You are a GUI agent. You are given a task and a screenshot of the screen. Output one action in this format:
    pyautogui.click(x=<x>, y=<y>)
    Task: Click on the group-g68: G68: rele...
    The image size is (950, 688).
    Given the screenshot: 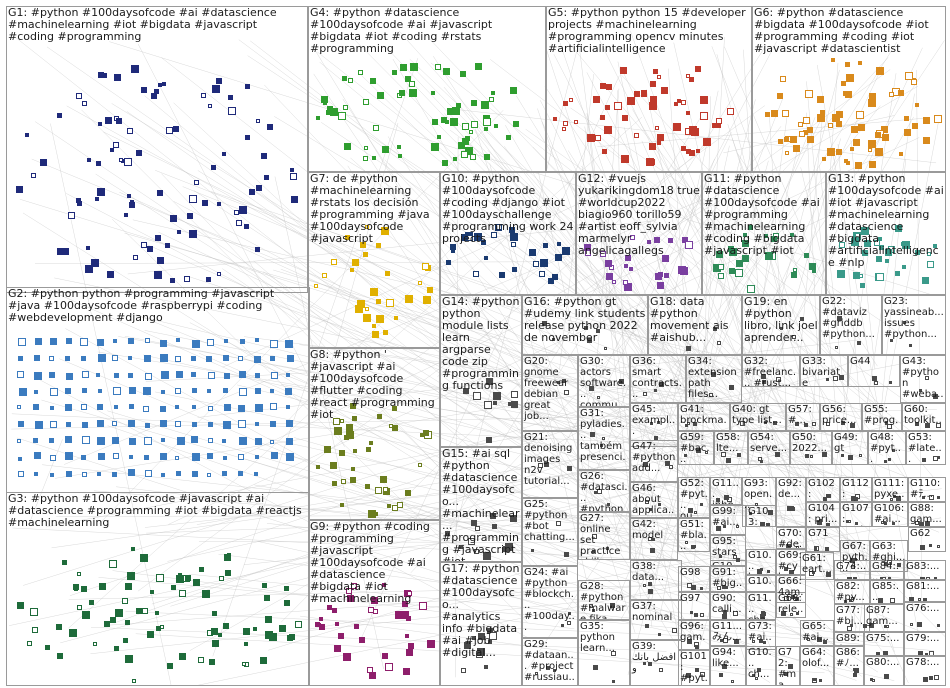 What is the action you would take?
    pyautogui.click(x=791, y=605)
    